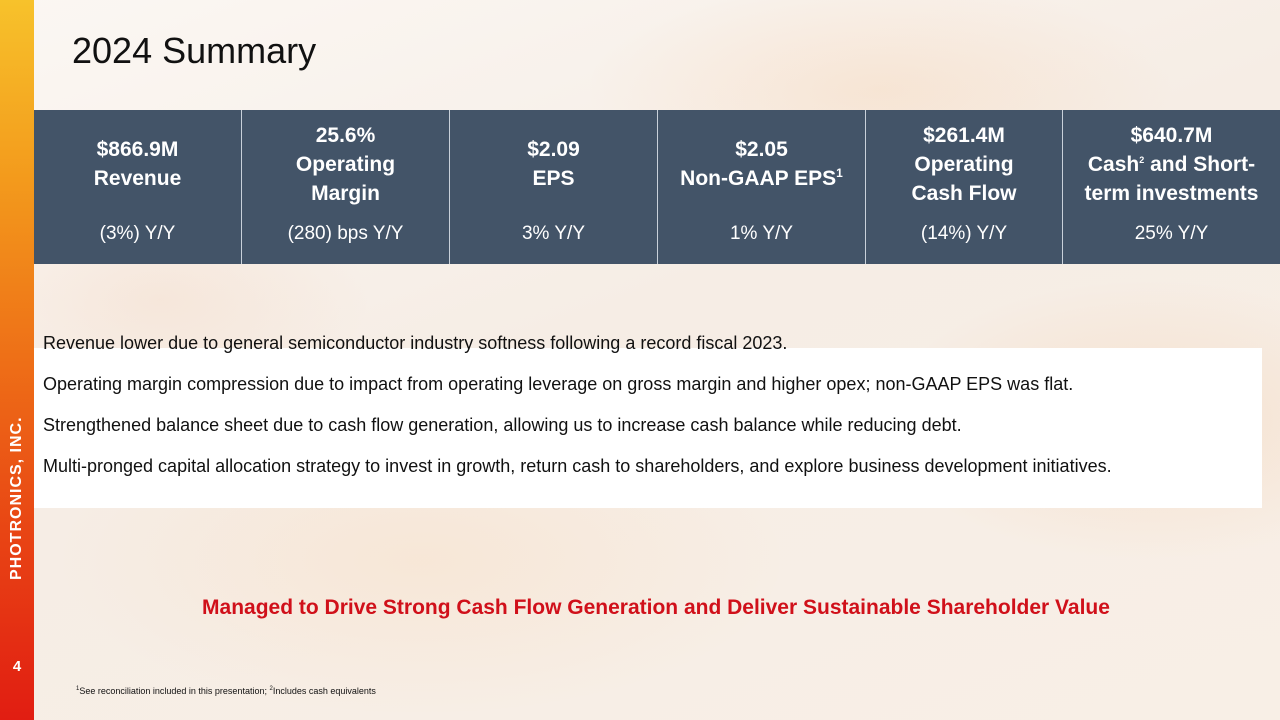 The height and width of the screenshot is (720, 1280). What do you see at coordinates (137, 164) in the screenshot?
I see `metric-value: $866.9M Revenue` at bounding box center [137, 164].